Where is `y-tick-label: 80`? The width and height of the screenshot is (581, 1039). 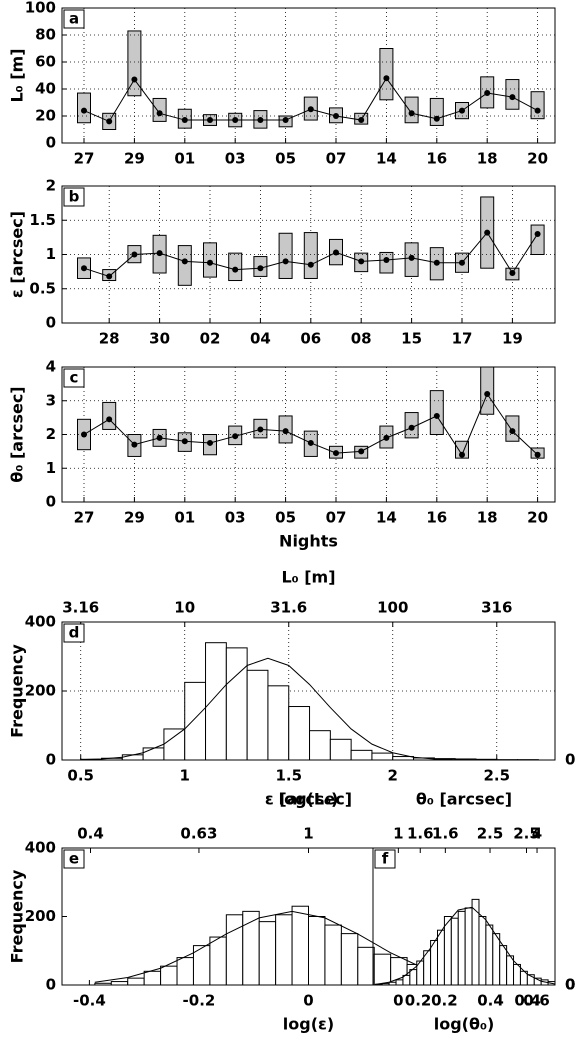 y-tick-label: 80 is located at coordinates (45, 35).